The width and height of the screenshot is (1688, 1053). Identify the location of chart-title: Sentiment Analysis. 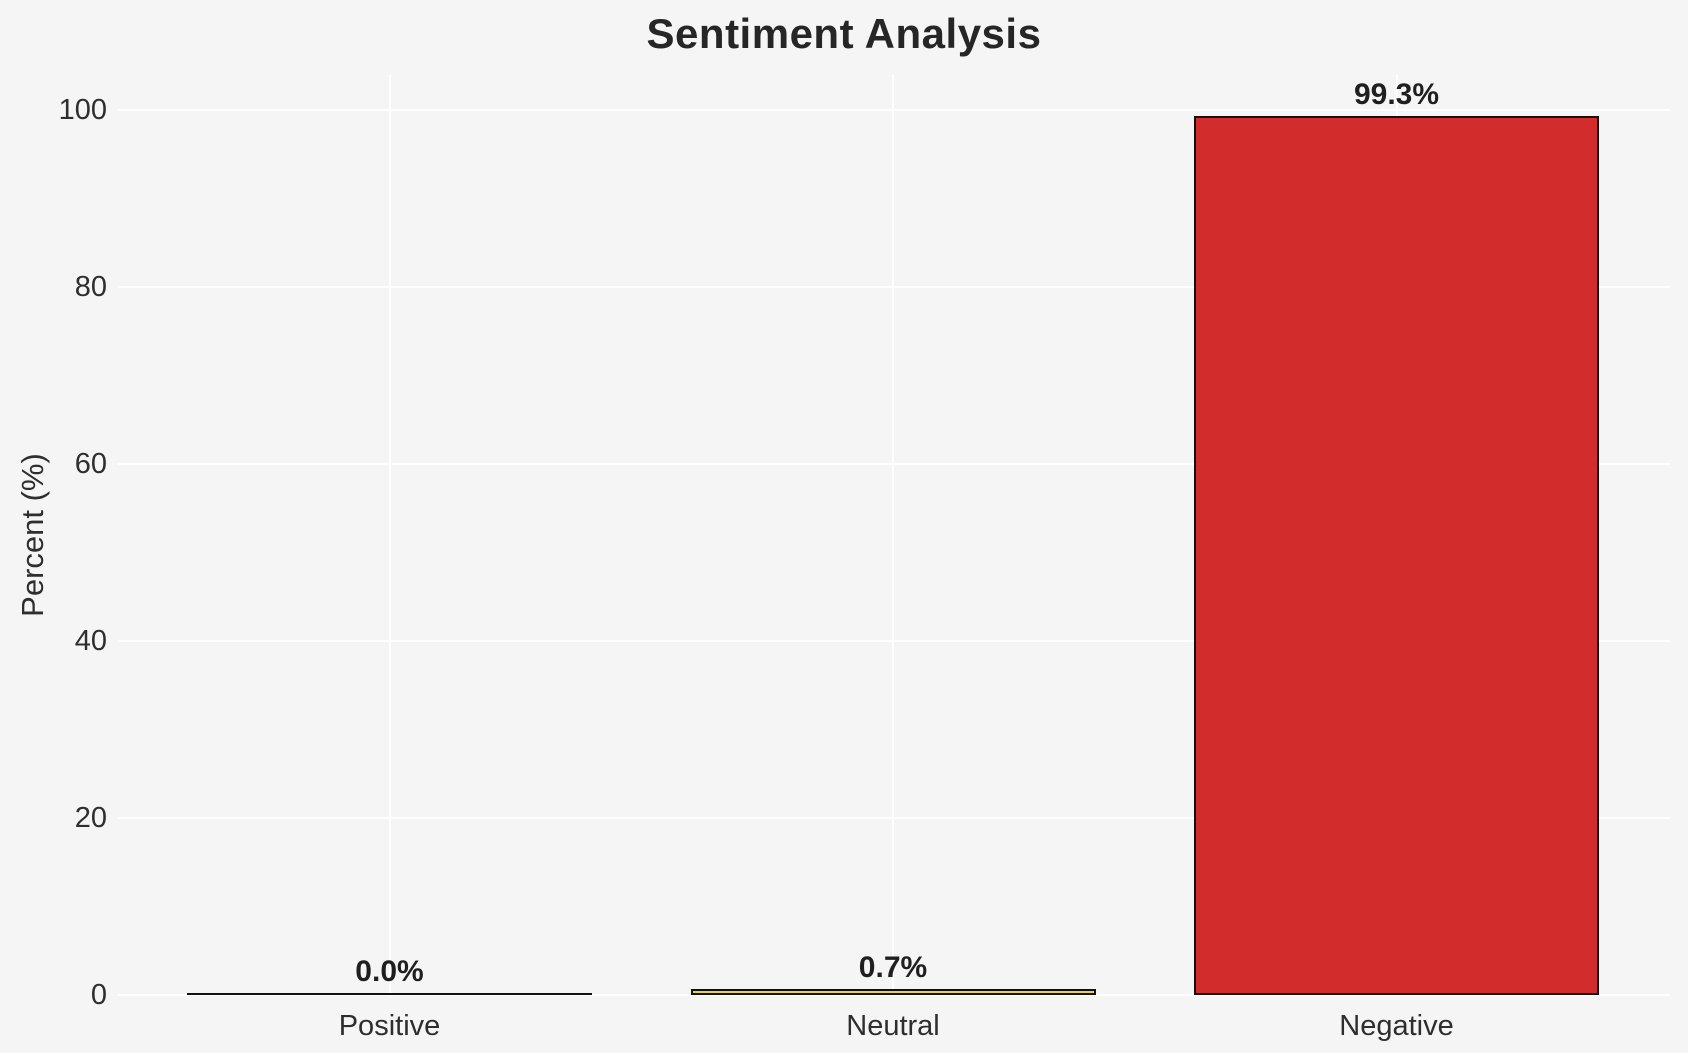
(844, 33).